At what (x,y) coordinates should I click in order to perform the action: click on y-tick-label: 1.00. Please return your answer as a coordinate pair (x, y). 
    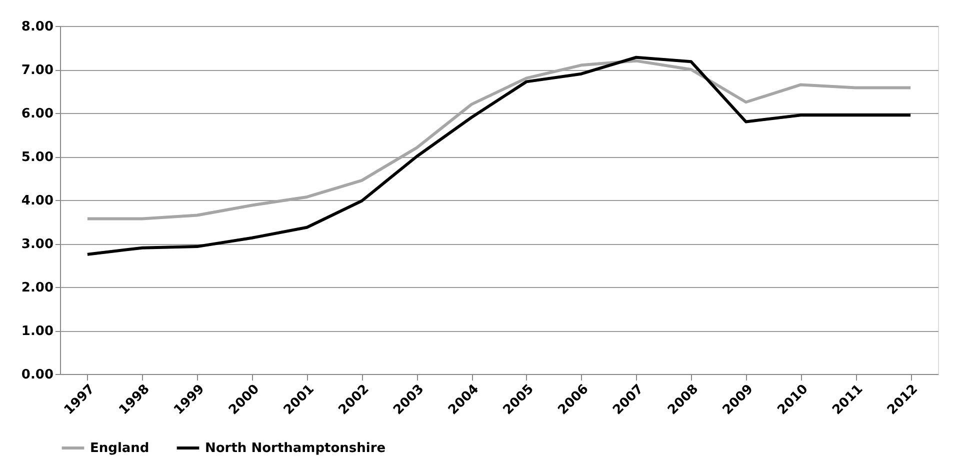
    Looking at the image, I should click on (37, 331).